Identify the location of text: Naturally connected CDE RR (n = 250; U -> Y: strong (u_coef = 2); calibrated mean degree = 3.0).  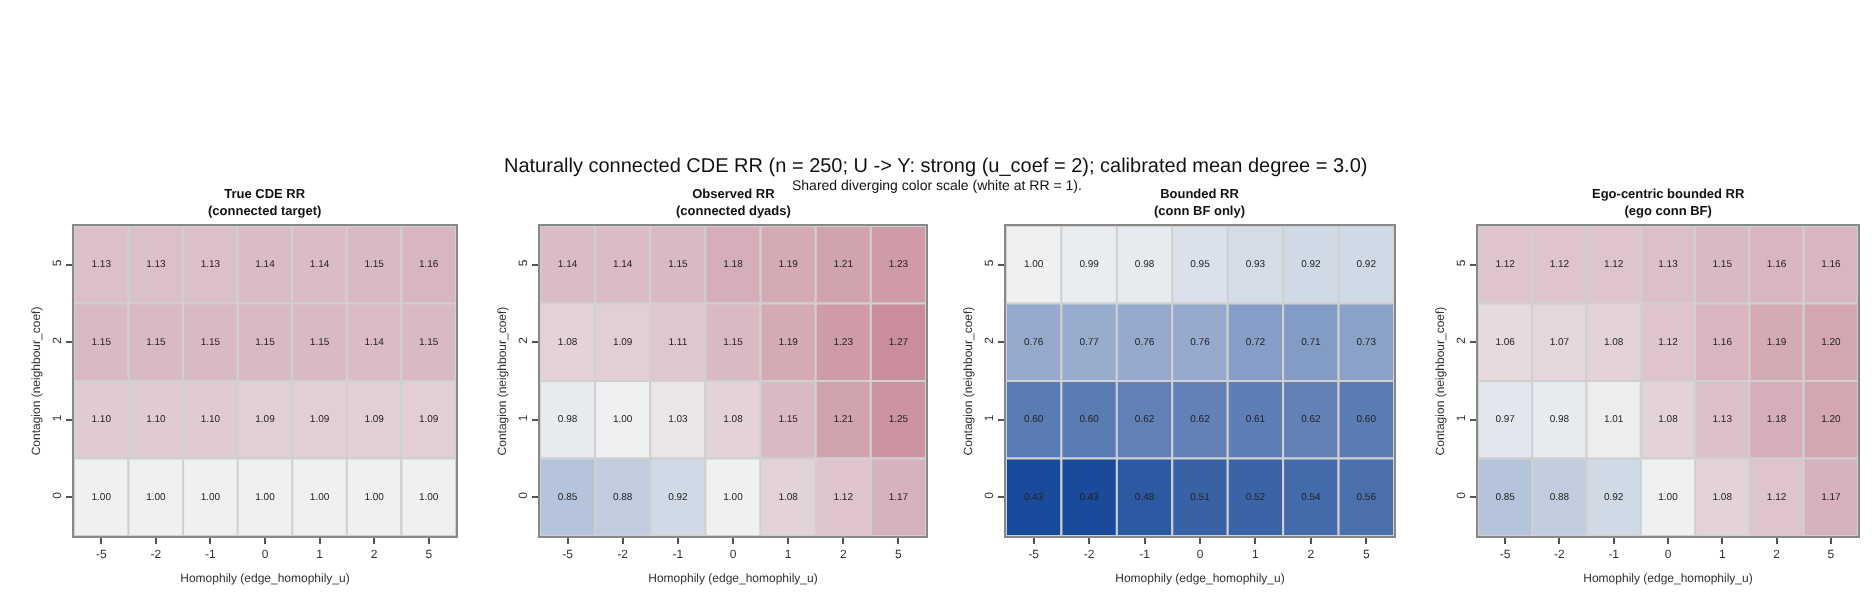
(936, 167).